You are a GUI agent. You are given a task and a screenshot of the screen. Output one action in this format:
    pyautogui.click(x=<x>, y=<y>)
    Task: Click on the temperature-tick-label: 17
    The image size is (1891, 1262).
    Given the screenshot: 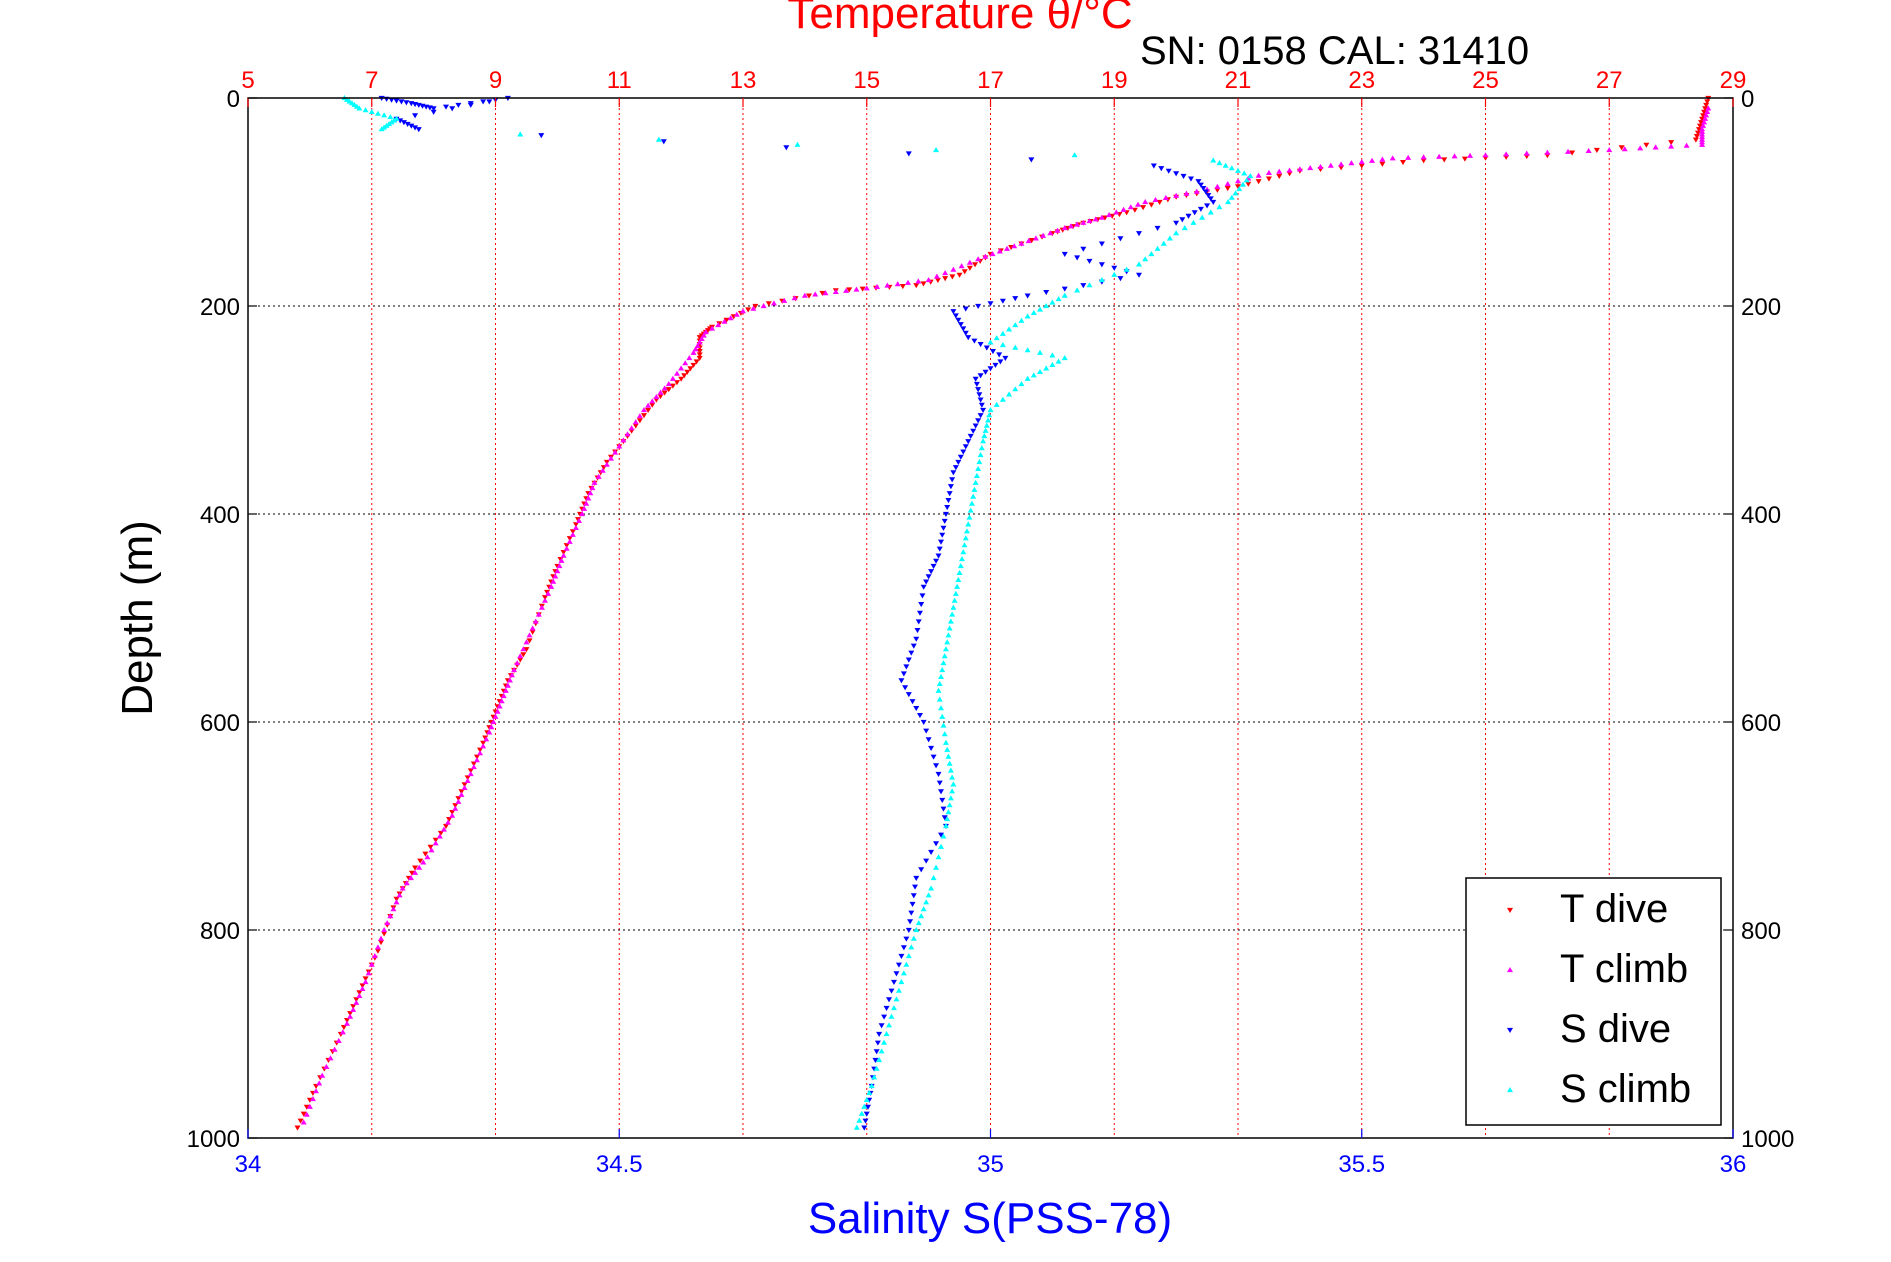 What is the action you would take?
    pyautogui.click(x=990, y=80)
    